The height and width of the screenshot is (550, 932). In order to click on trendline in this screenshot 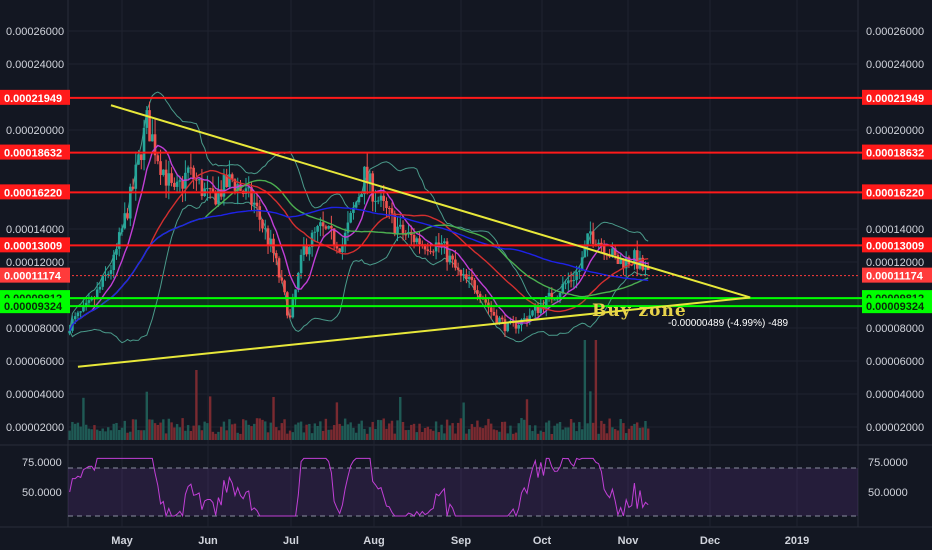, I will do `click(414, 332)`.